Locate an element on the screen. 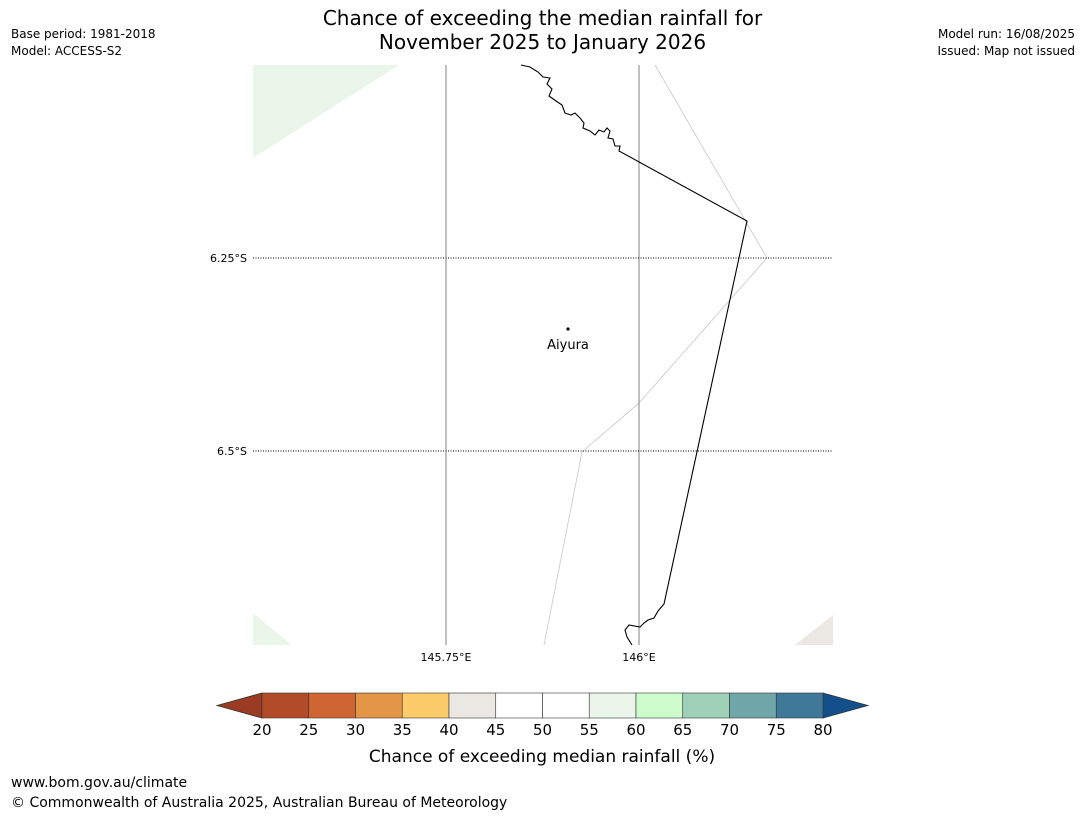 This screenshot has width=1085, height=816. colorbar-tick-label: 75 is located at coordinates (776, 730).